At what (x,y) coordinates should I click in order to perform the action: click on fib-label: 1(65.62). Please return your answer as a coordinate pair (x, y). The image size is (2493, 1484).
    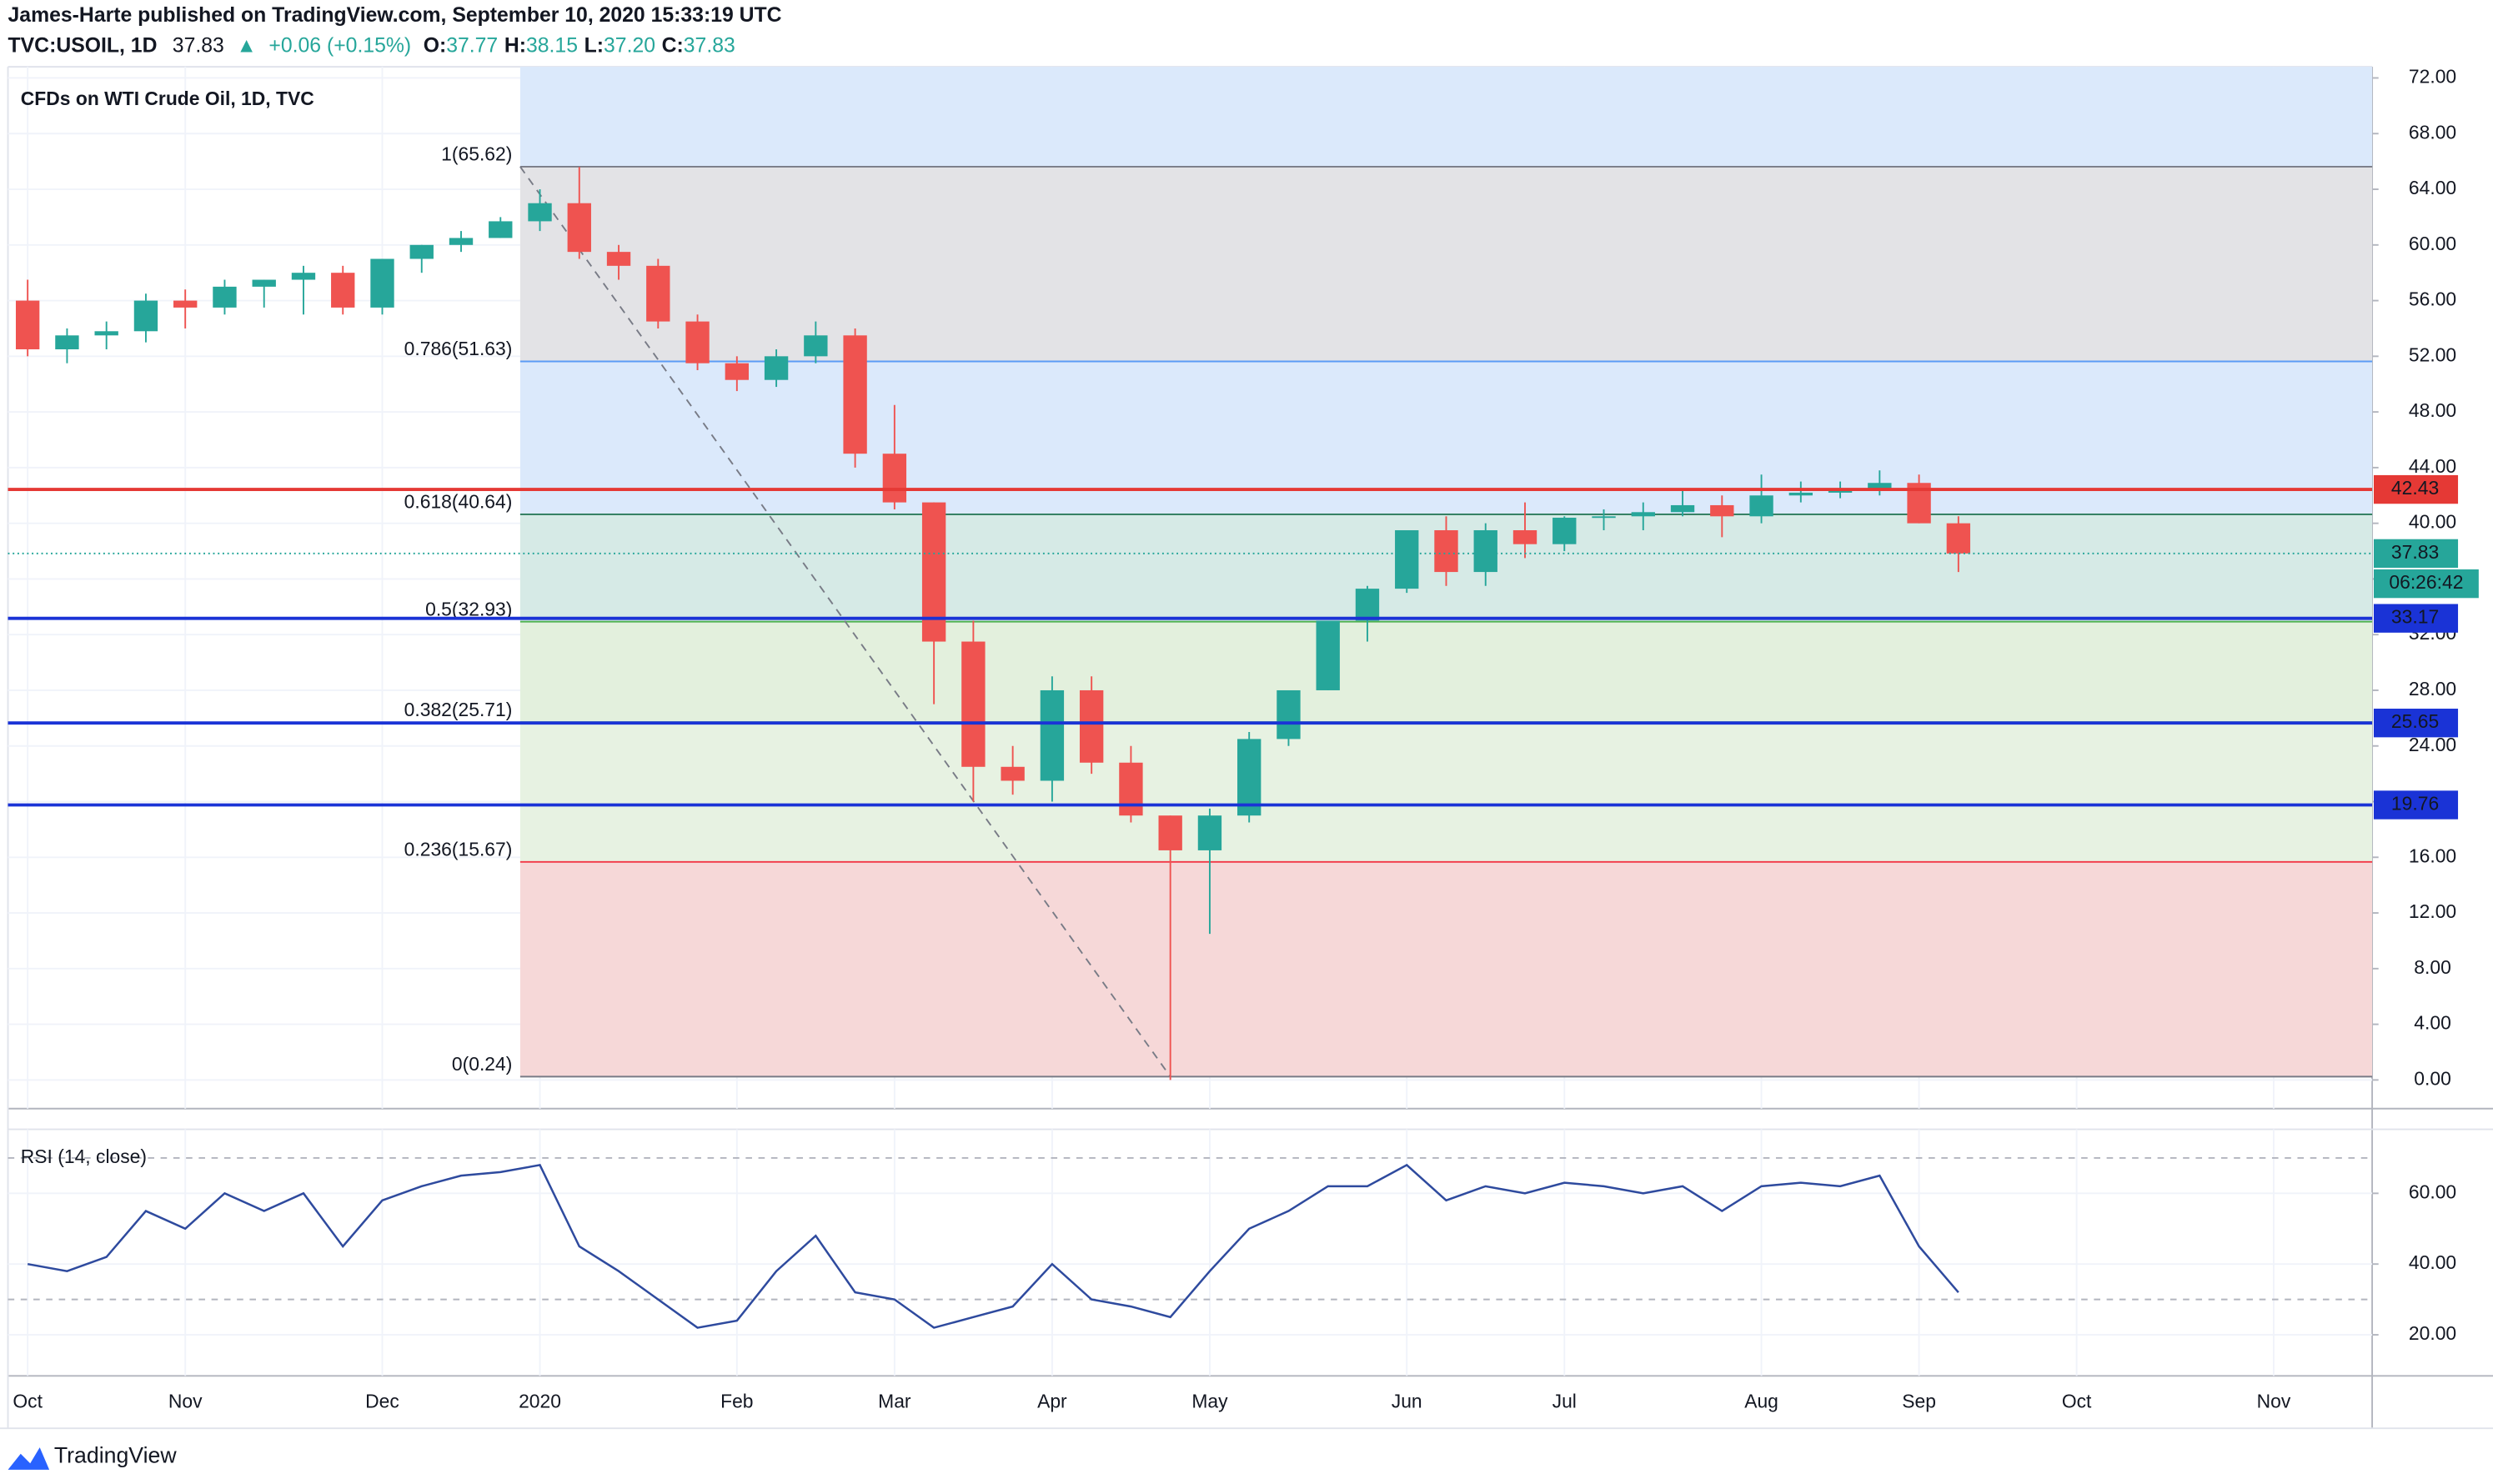
    Looking at the image, I should click on (476, 154).